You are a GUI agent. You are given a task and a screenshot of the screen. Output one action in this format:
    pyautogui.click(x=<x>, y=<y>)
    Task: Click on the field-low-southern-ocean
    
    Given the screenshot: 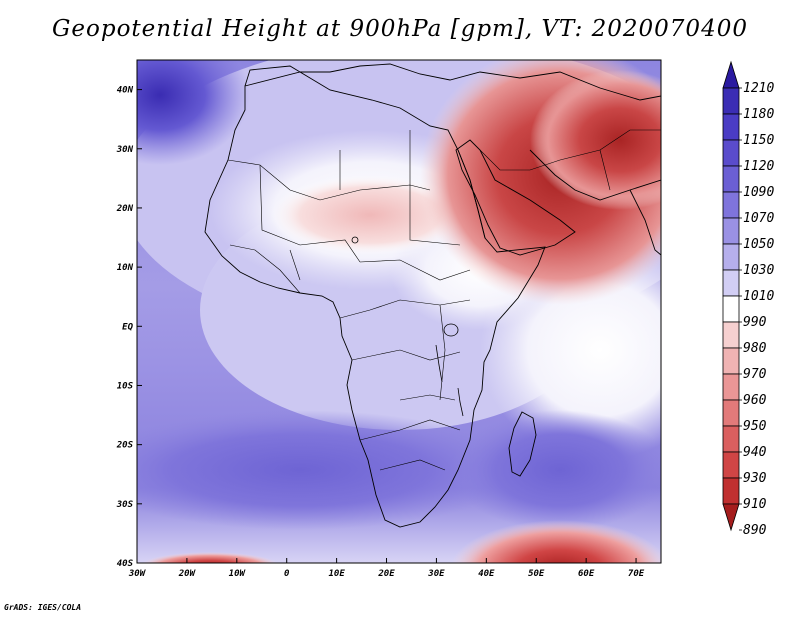 What is the action you would take?
    pyautogui.click(x=556, y=541)
    